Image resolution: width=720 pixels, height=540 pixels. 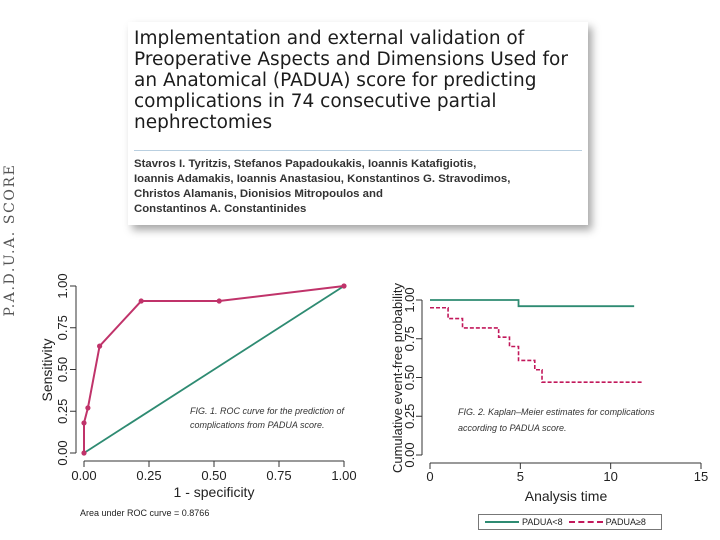 I want to click on km-y-tick-label: 1.00, so click(x=409, y=299).